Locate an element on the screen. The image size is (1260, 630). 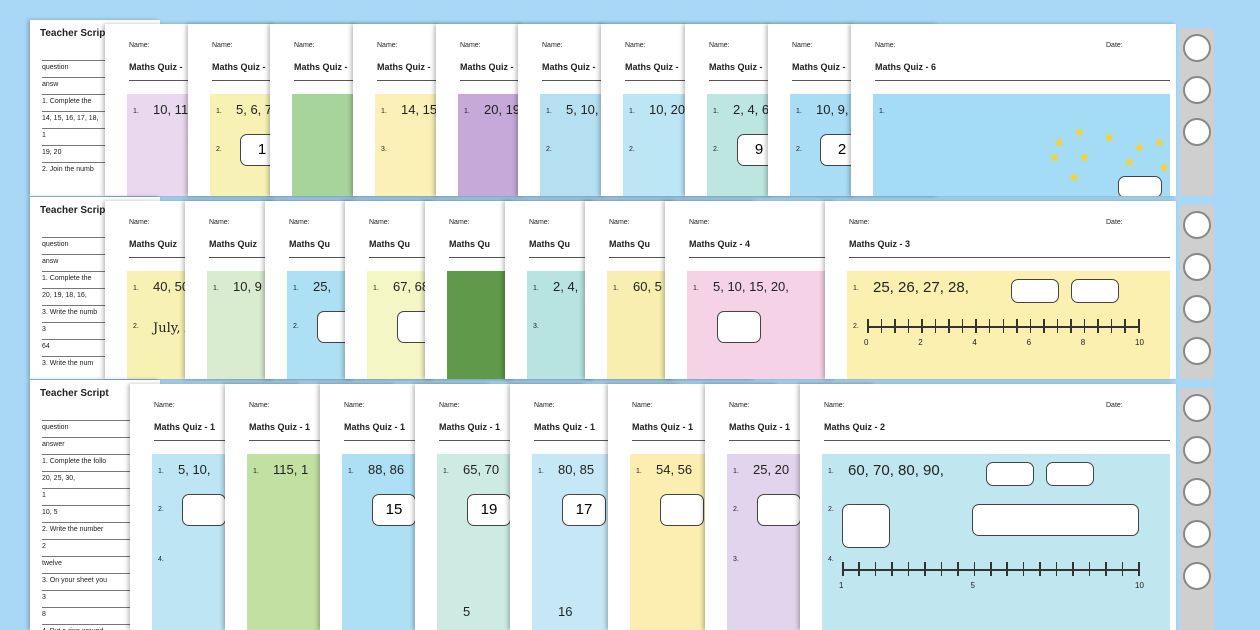
axis-label: 8 is located at coordinates (1083, 342).